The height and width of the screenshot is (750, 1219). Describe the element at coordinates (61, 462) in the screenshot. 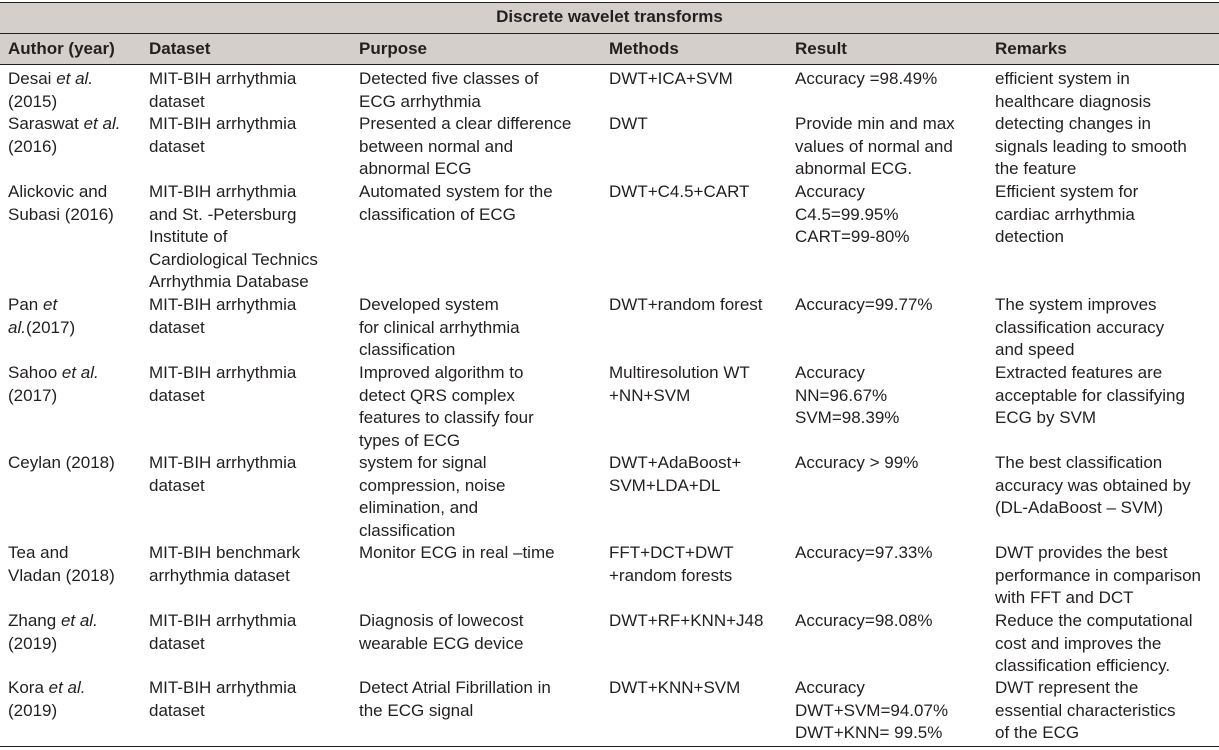

I see `cell-author: Ceylan (2018)` at that location.